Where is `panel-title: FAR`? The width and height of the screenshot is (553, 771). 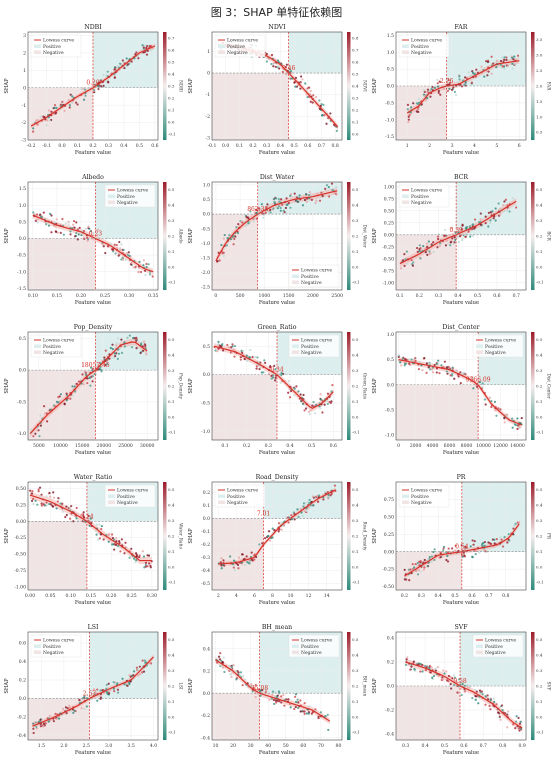
panel-title: FAR is located at coordinates (461, 27).